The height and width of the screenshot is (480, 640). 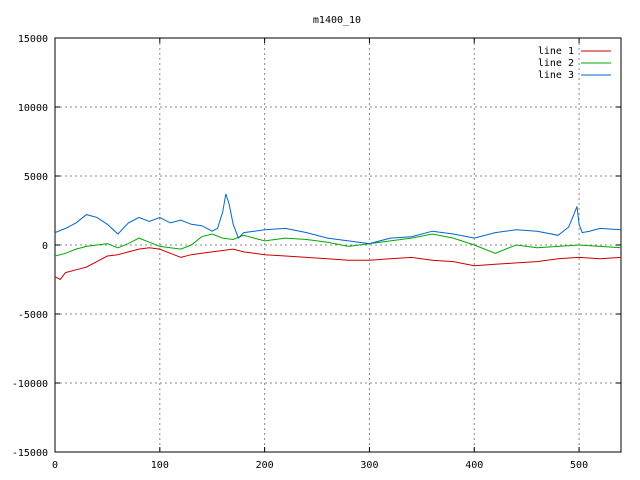 I want to click on y-tick-label: 15000, so click(x=33, y=39).